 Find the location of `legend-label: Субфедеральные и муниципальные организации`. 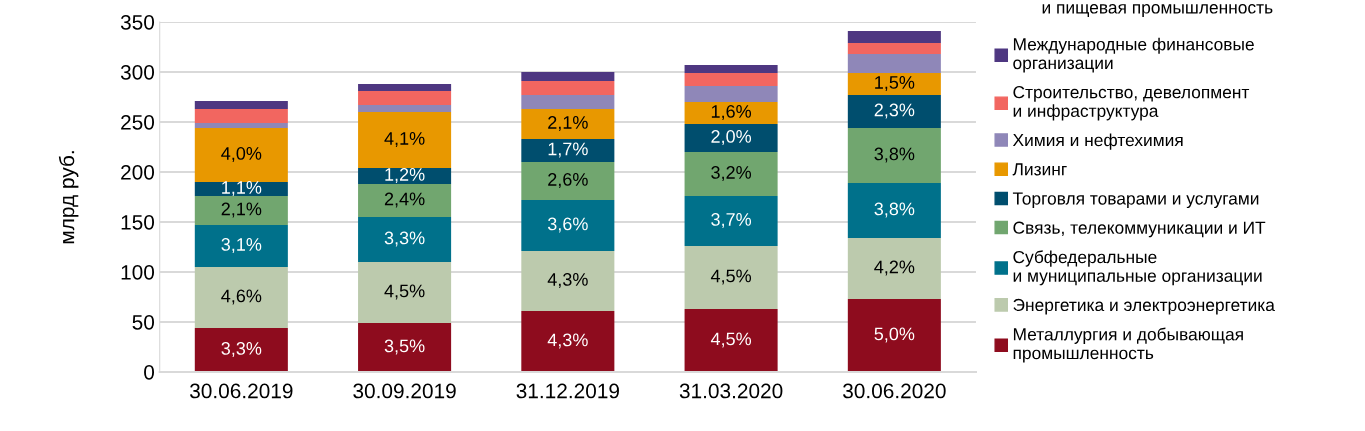

legend-label: Субфедеральные и муниципальные организации is located at coordinates (1137, 268).